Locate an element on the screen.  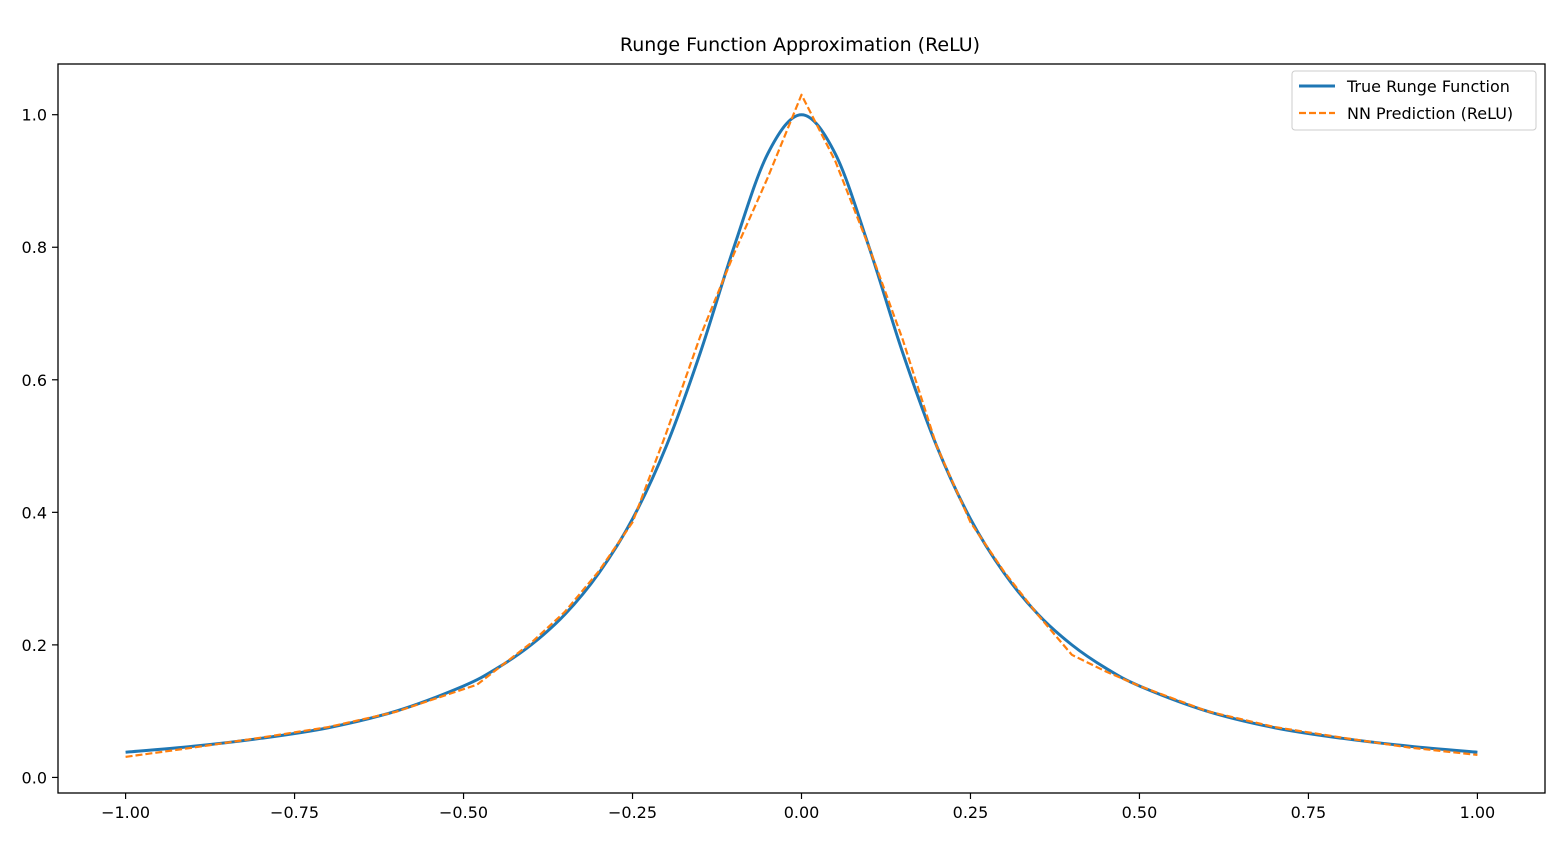
legend-box is located at coordinates (1414, 100).